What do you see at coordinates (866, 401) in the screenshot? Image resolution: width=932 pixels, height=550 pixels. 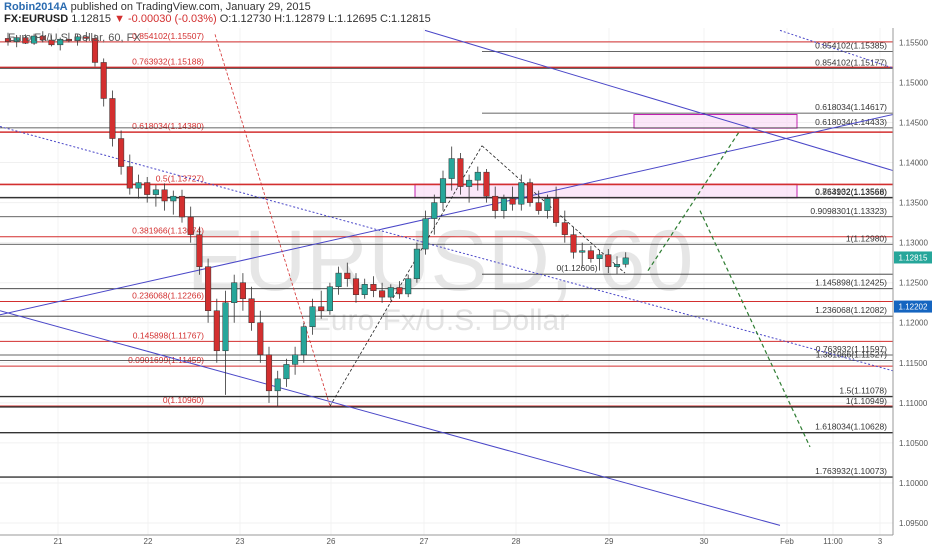 I see `fib-label-right: 1(1.10949)` at bounding box center [866, 401].